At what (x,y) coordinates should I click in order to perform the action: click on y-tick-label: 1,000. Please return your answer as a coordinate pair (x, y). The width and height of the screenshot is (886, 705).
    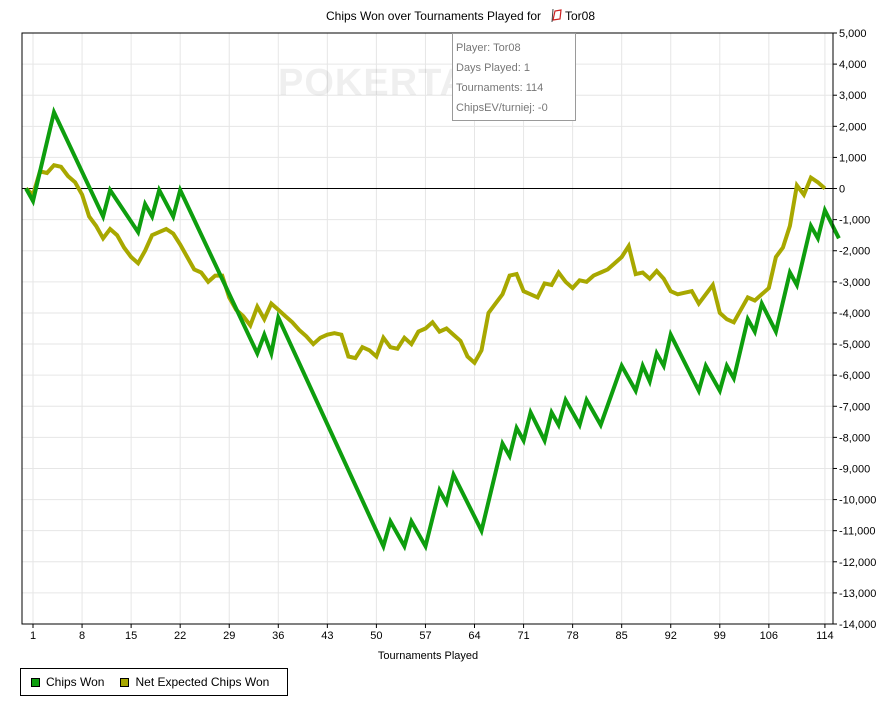
    Looking at the image, I should click on (853, 158).